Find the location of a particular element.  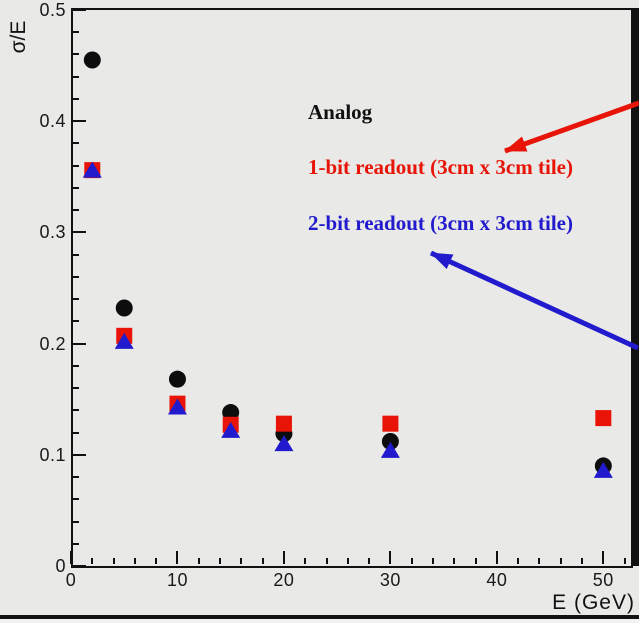

x-tick-label: 20 is located at coordinates (284, 580).